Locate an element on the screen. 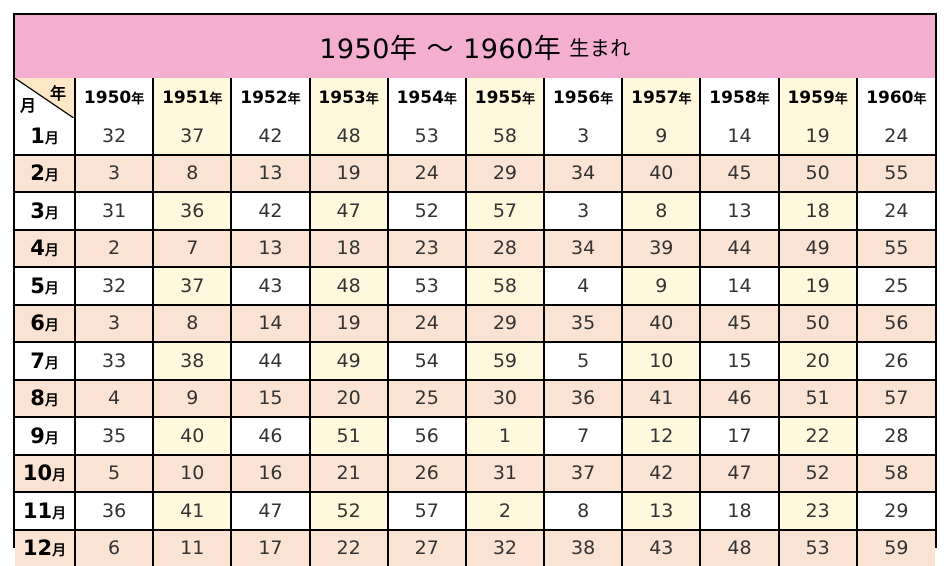 The image size is (950, 566). month-number: 10 is located at coordinates (37, 473).